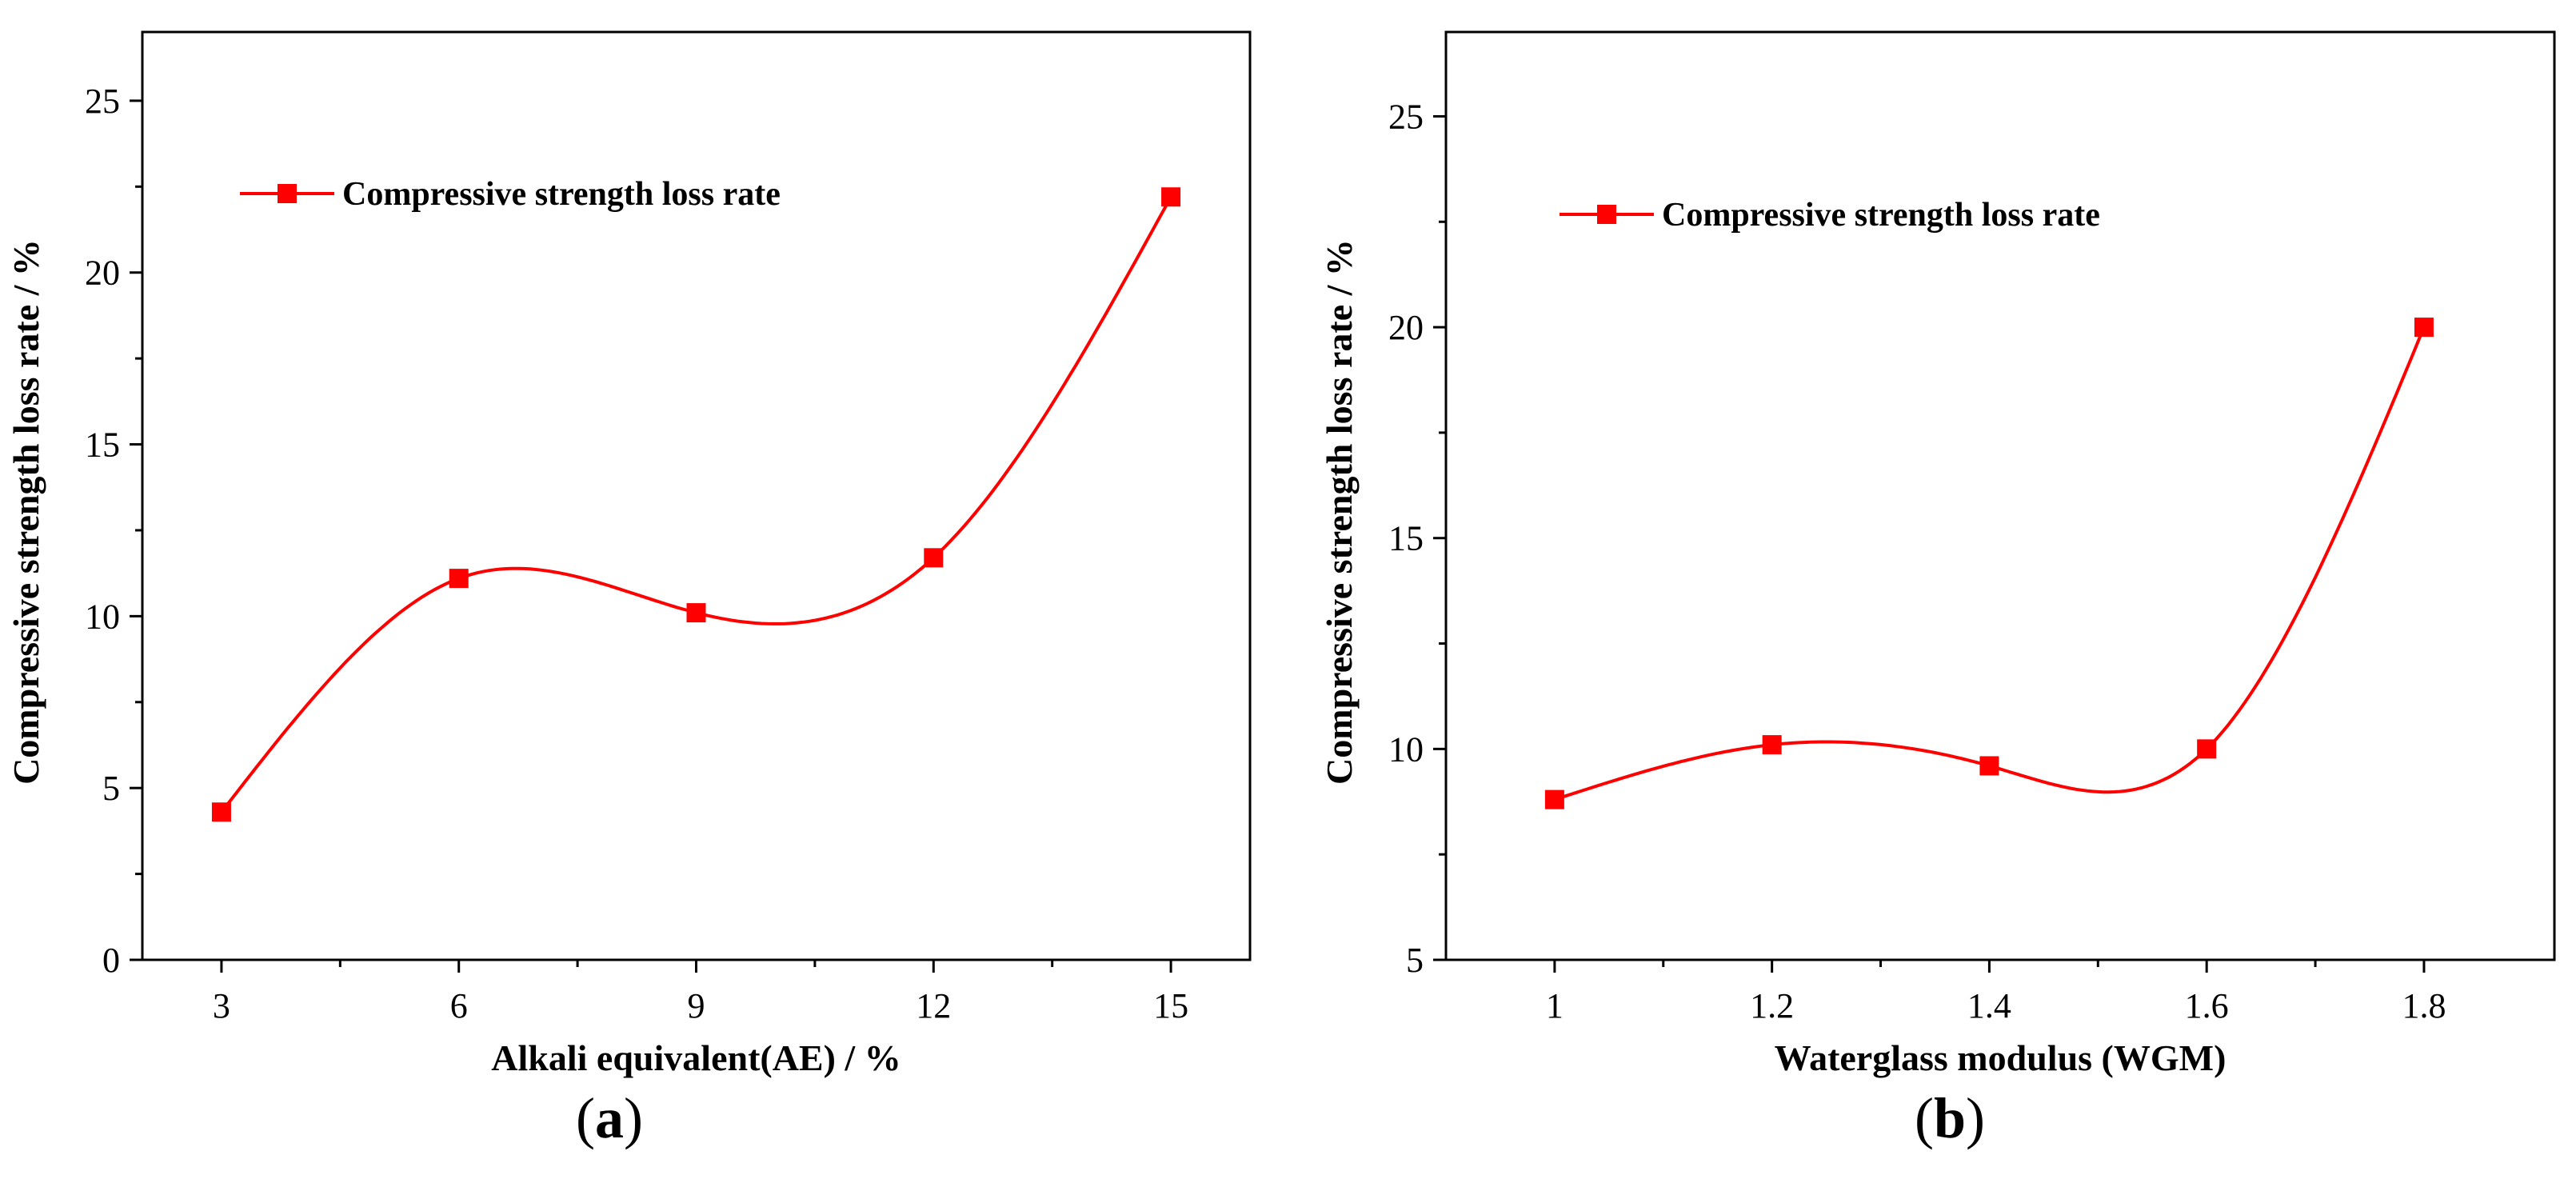 Image resolution: width=2576 pixels, height=1187 pixels. What do you see at coordinates (1555, 1005) in the screenshot?
I see `x-tick-label: 1` at bounding box center [1555, 1005].